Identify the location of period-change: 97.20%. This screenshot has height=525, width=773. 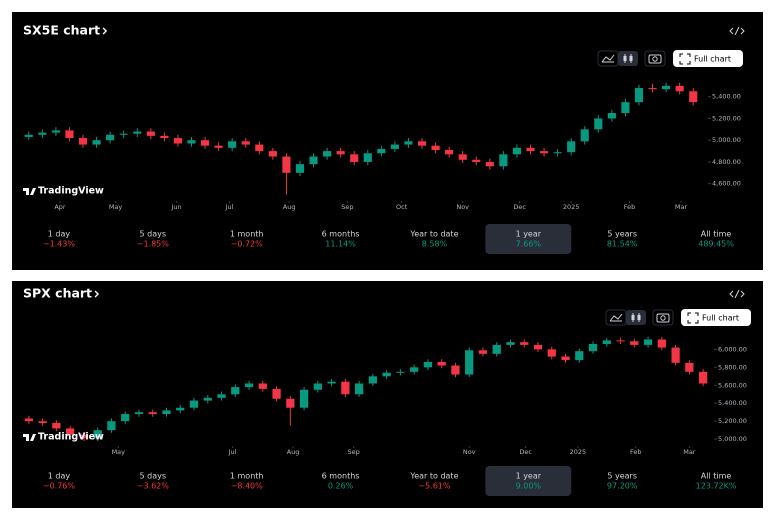
(622, 486).